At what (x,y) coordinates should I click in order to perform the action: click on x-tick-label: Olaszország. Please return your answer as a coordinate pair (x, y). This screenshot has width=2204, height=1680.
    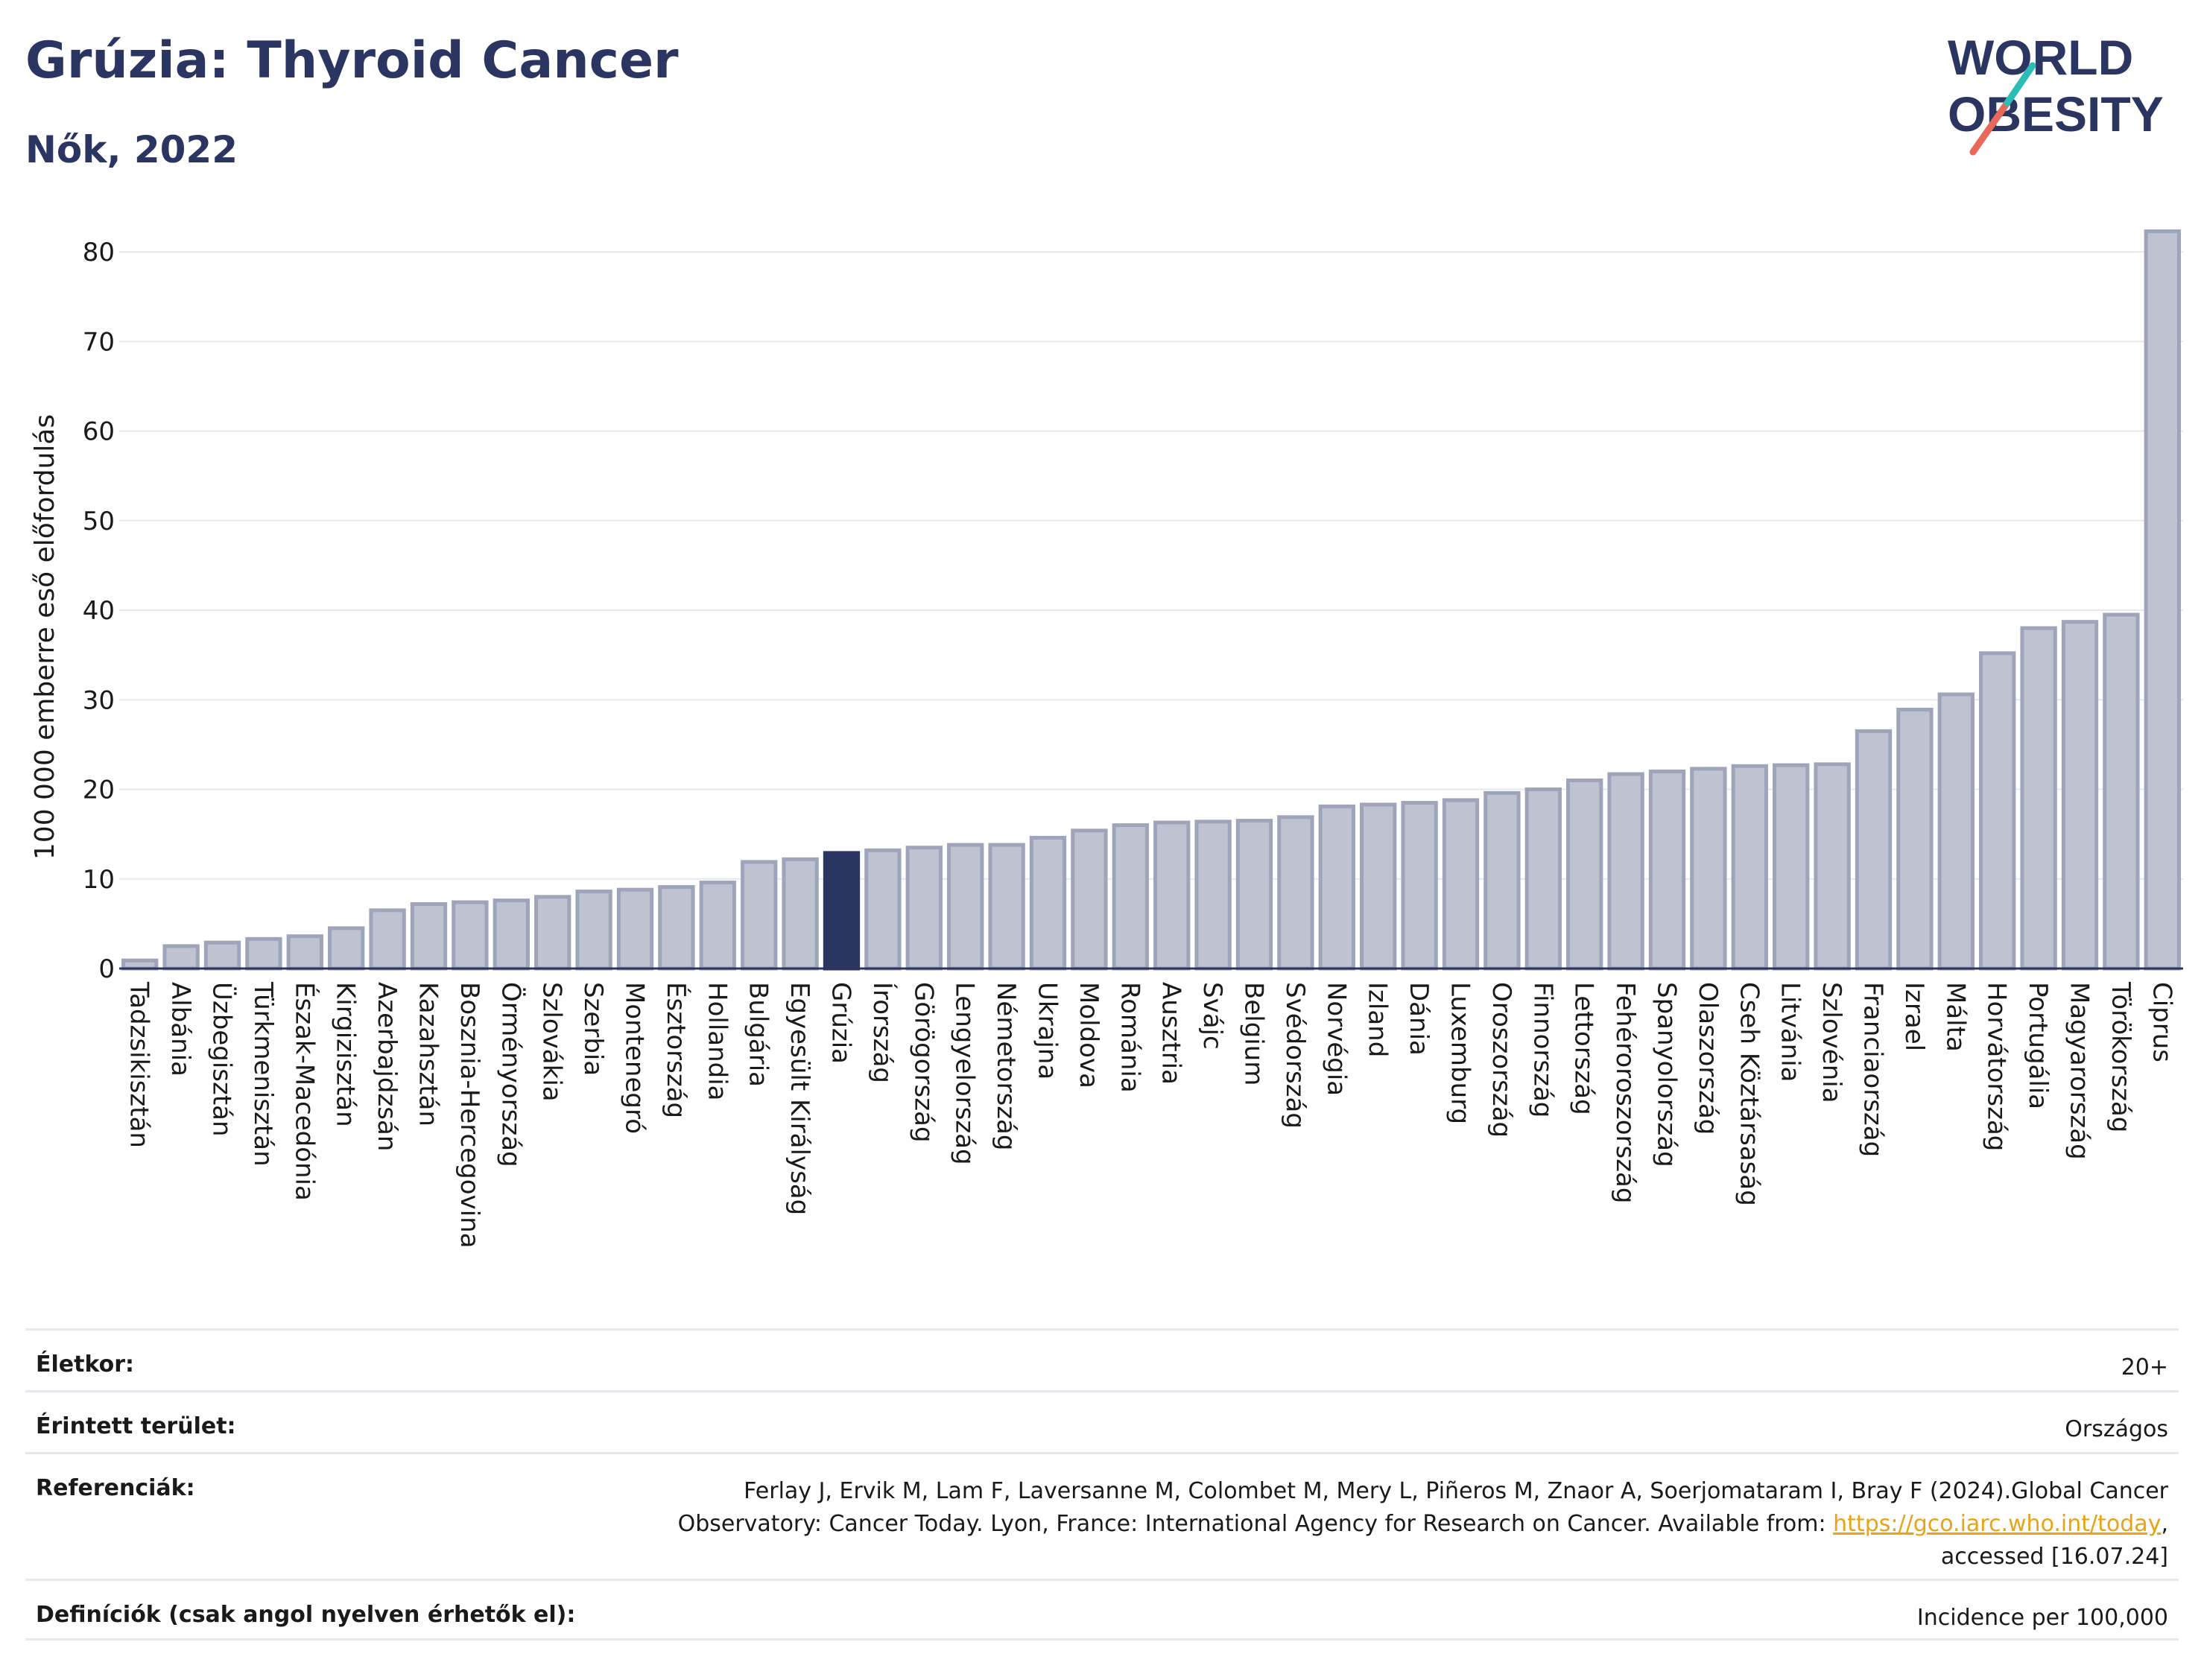
    Looking at the image, I should click on (1708, 1058).